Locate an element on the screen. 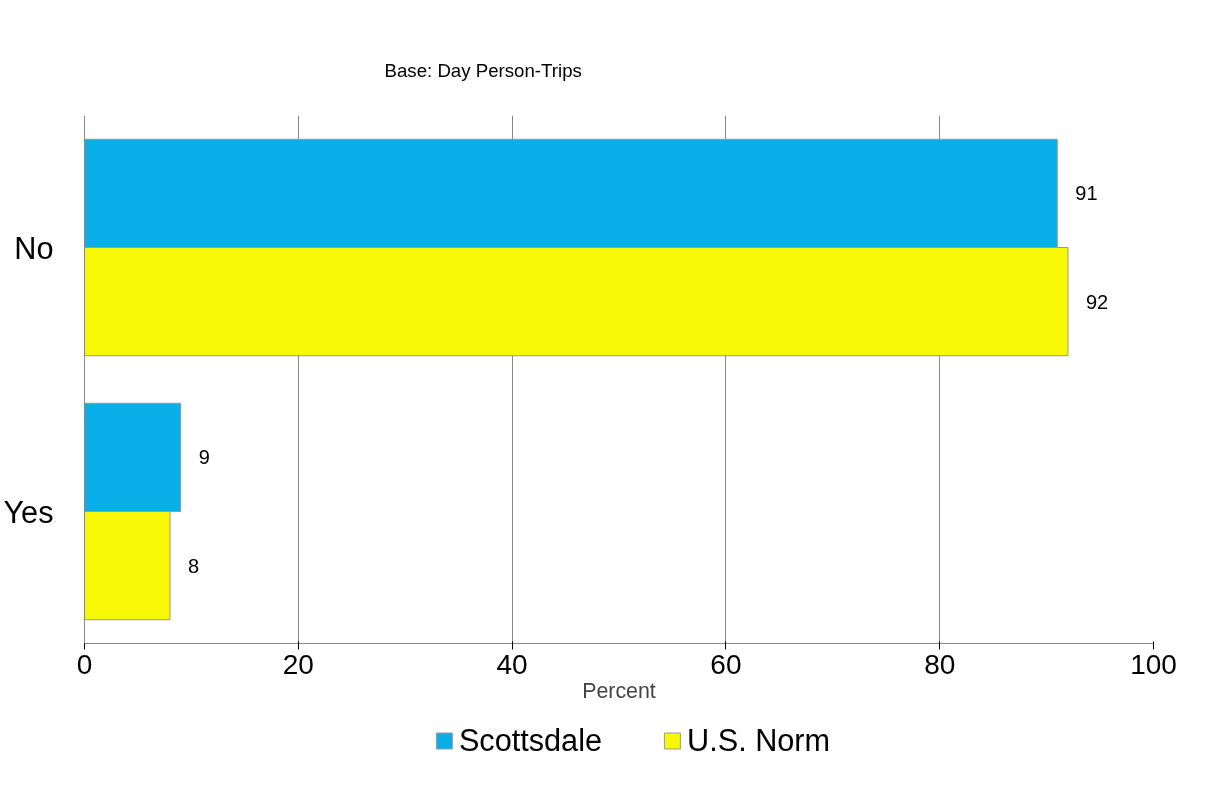 The image size is (1217, 811). x-tick-label: 20 is located at coordinates (298, 664).